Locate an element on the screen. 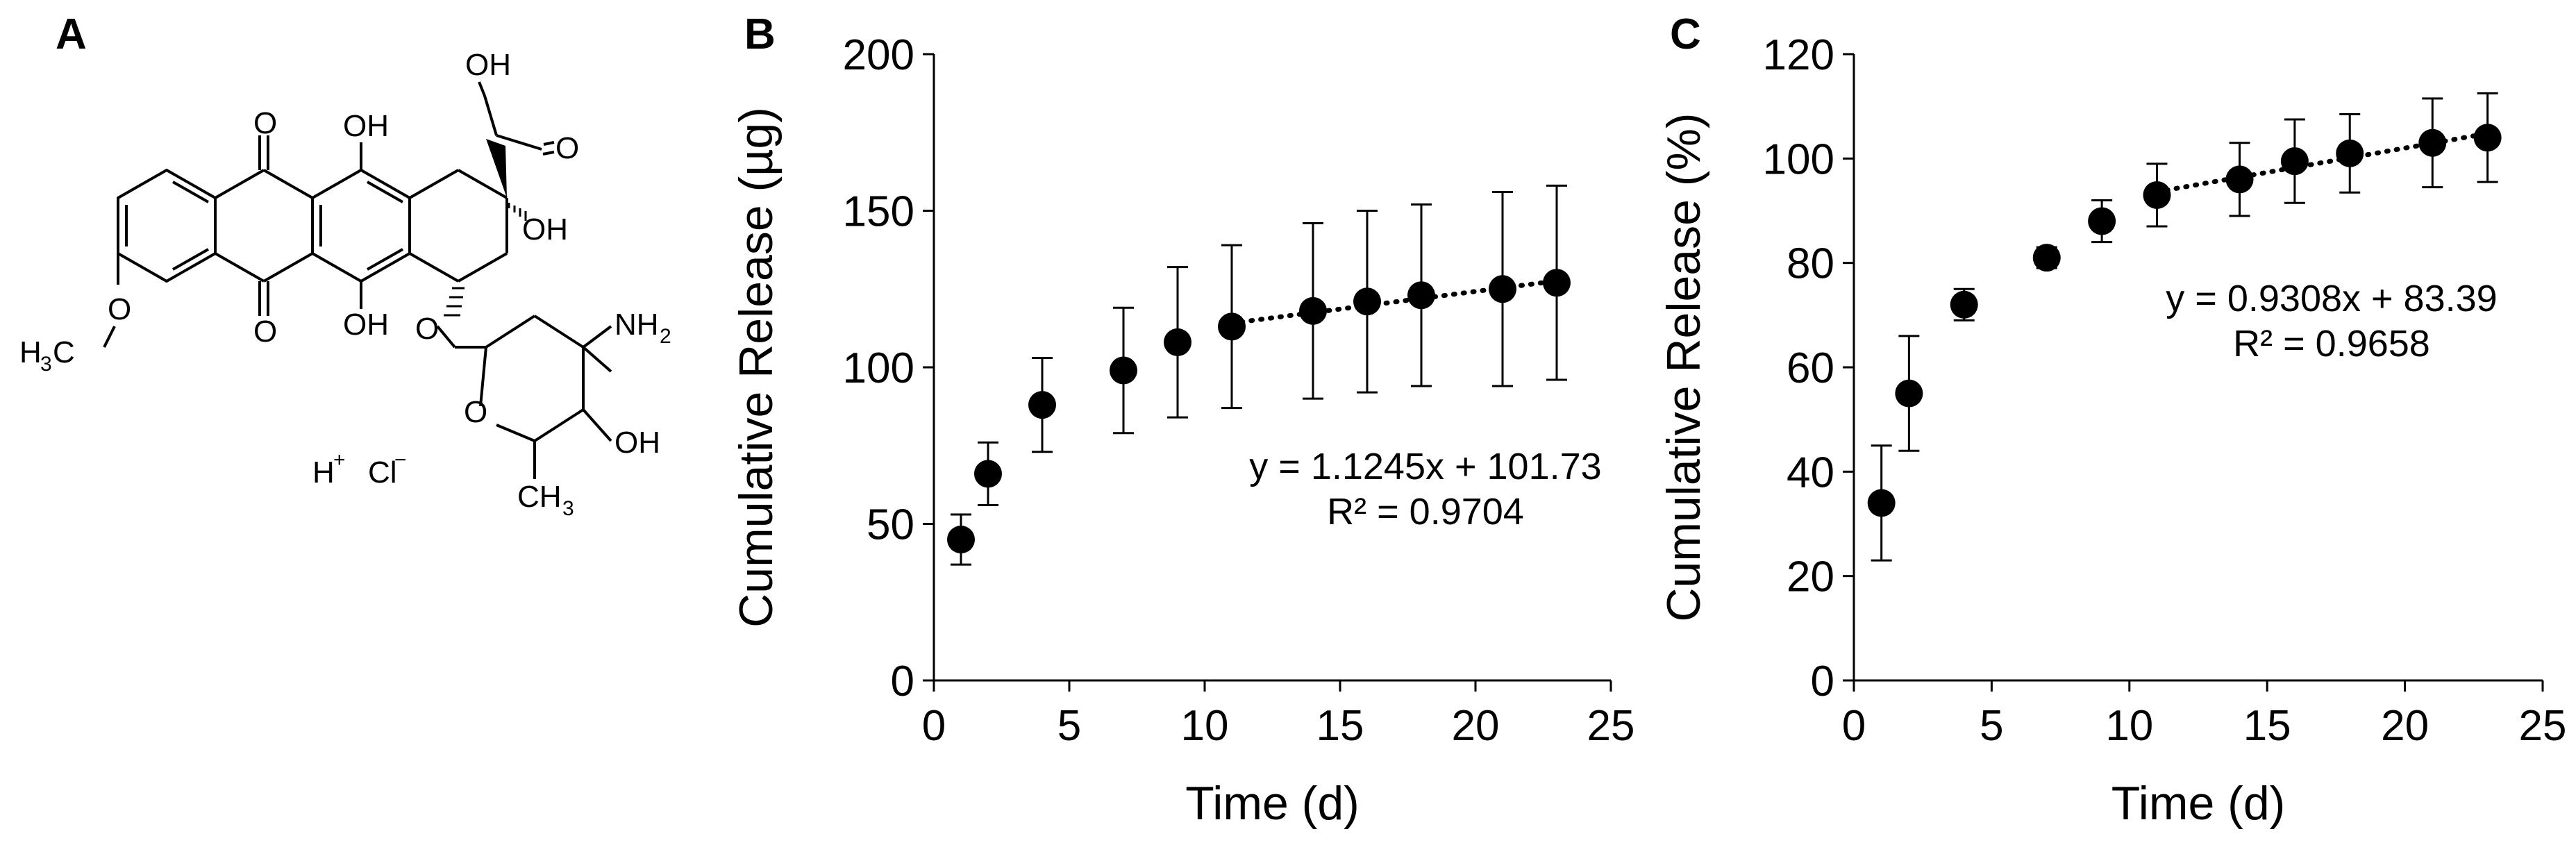 Image resolution: width=2576 pixels, height=845 pixels. methyl-ch3: CH 3 is located at coordinates (545, 500).